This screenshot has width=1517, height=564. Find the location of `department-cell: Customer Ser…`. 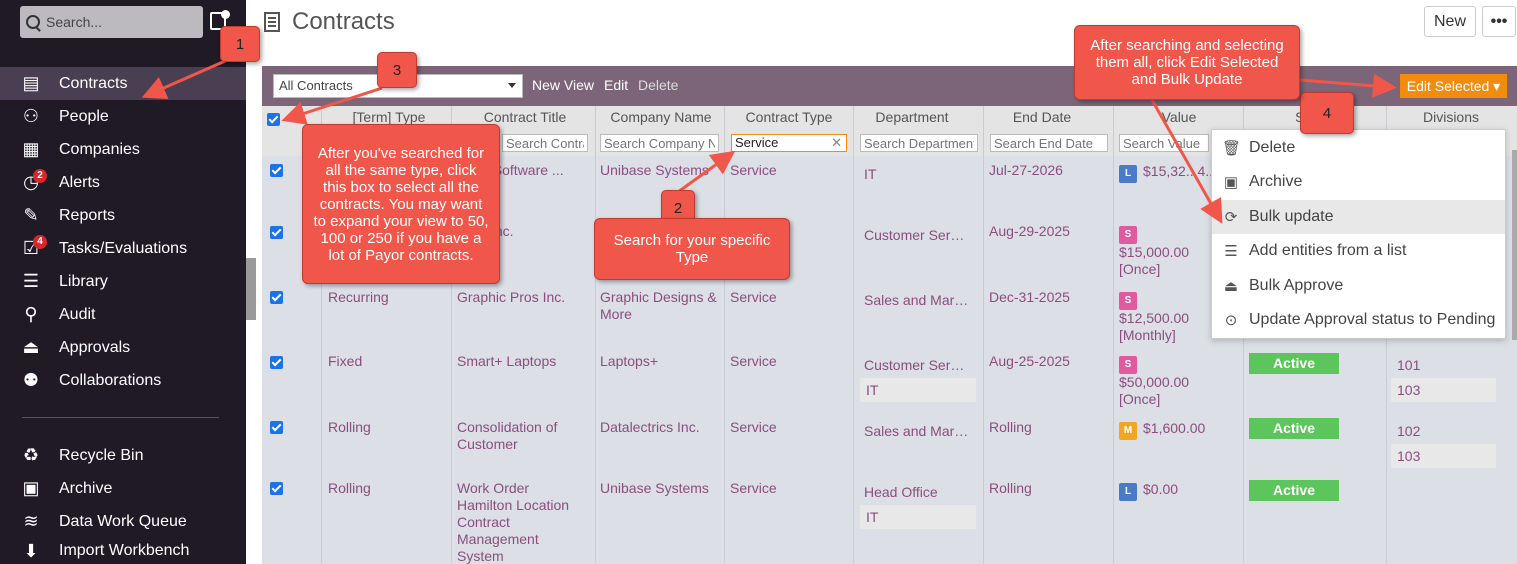

department-cell: Customer Ser… is located at coordinates (914, 365).